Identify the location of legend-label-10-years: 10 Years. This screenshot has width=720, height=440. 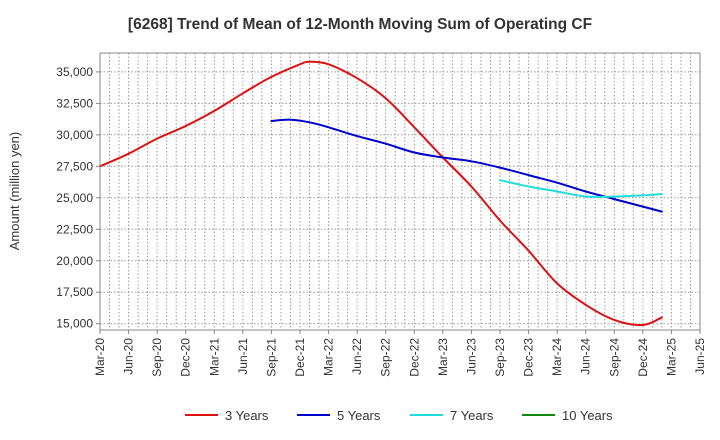
(587, 415).